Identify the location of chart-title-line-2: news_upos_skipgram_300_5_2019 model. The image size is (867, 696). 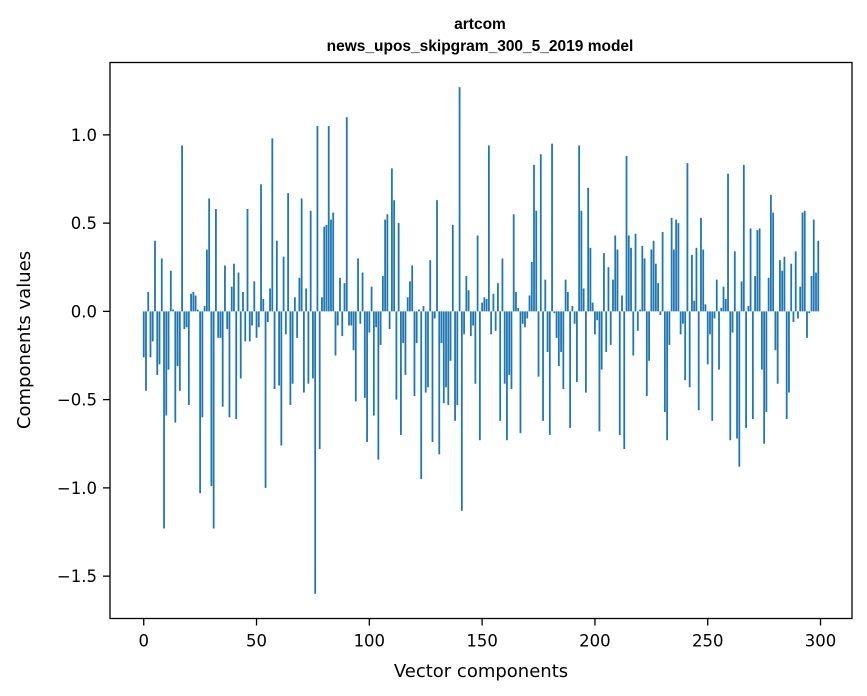
(480, 46).